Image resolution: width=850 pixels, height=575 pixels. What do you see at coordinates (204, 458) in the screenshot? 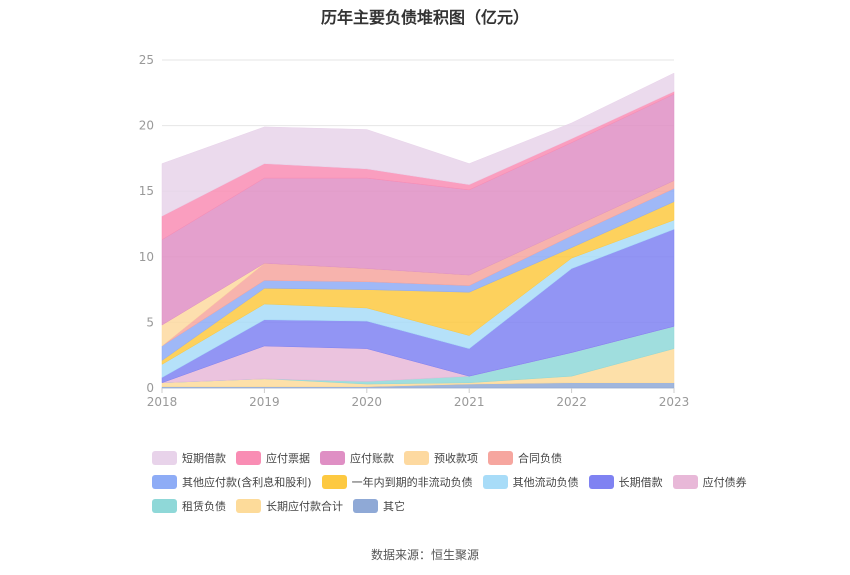
I see `legend-label: 短期借款` at bounding box center [204, 458].